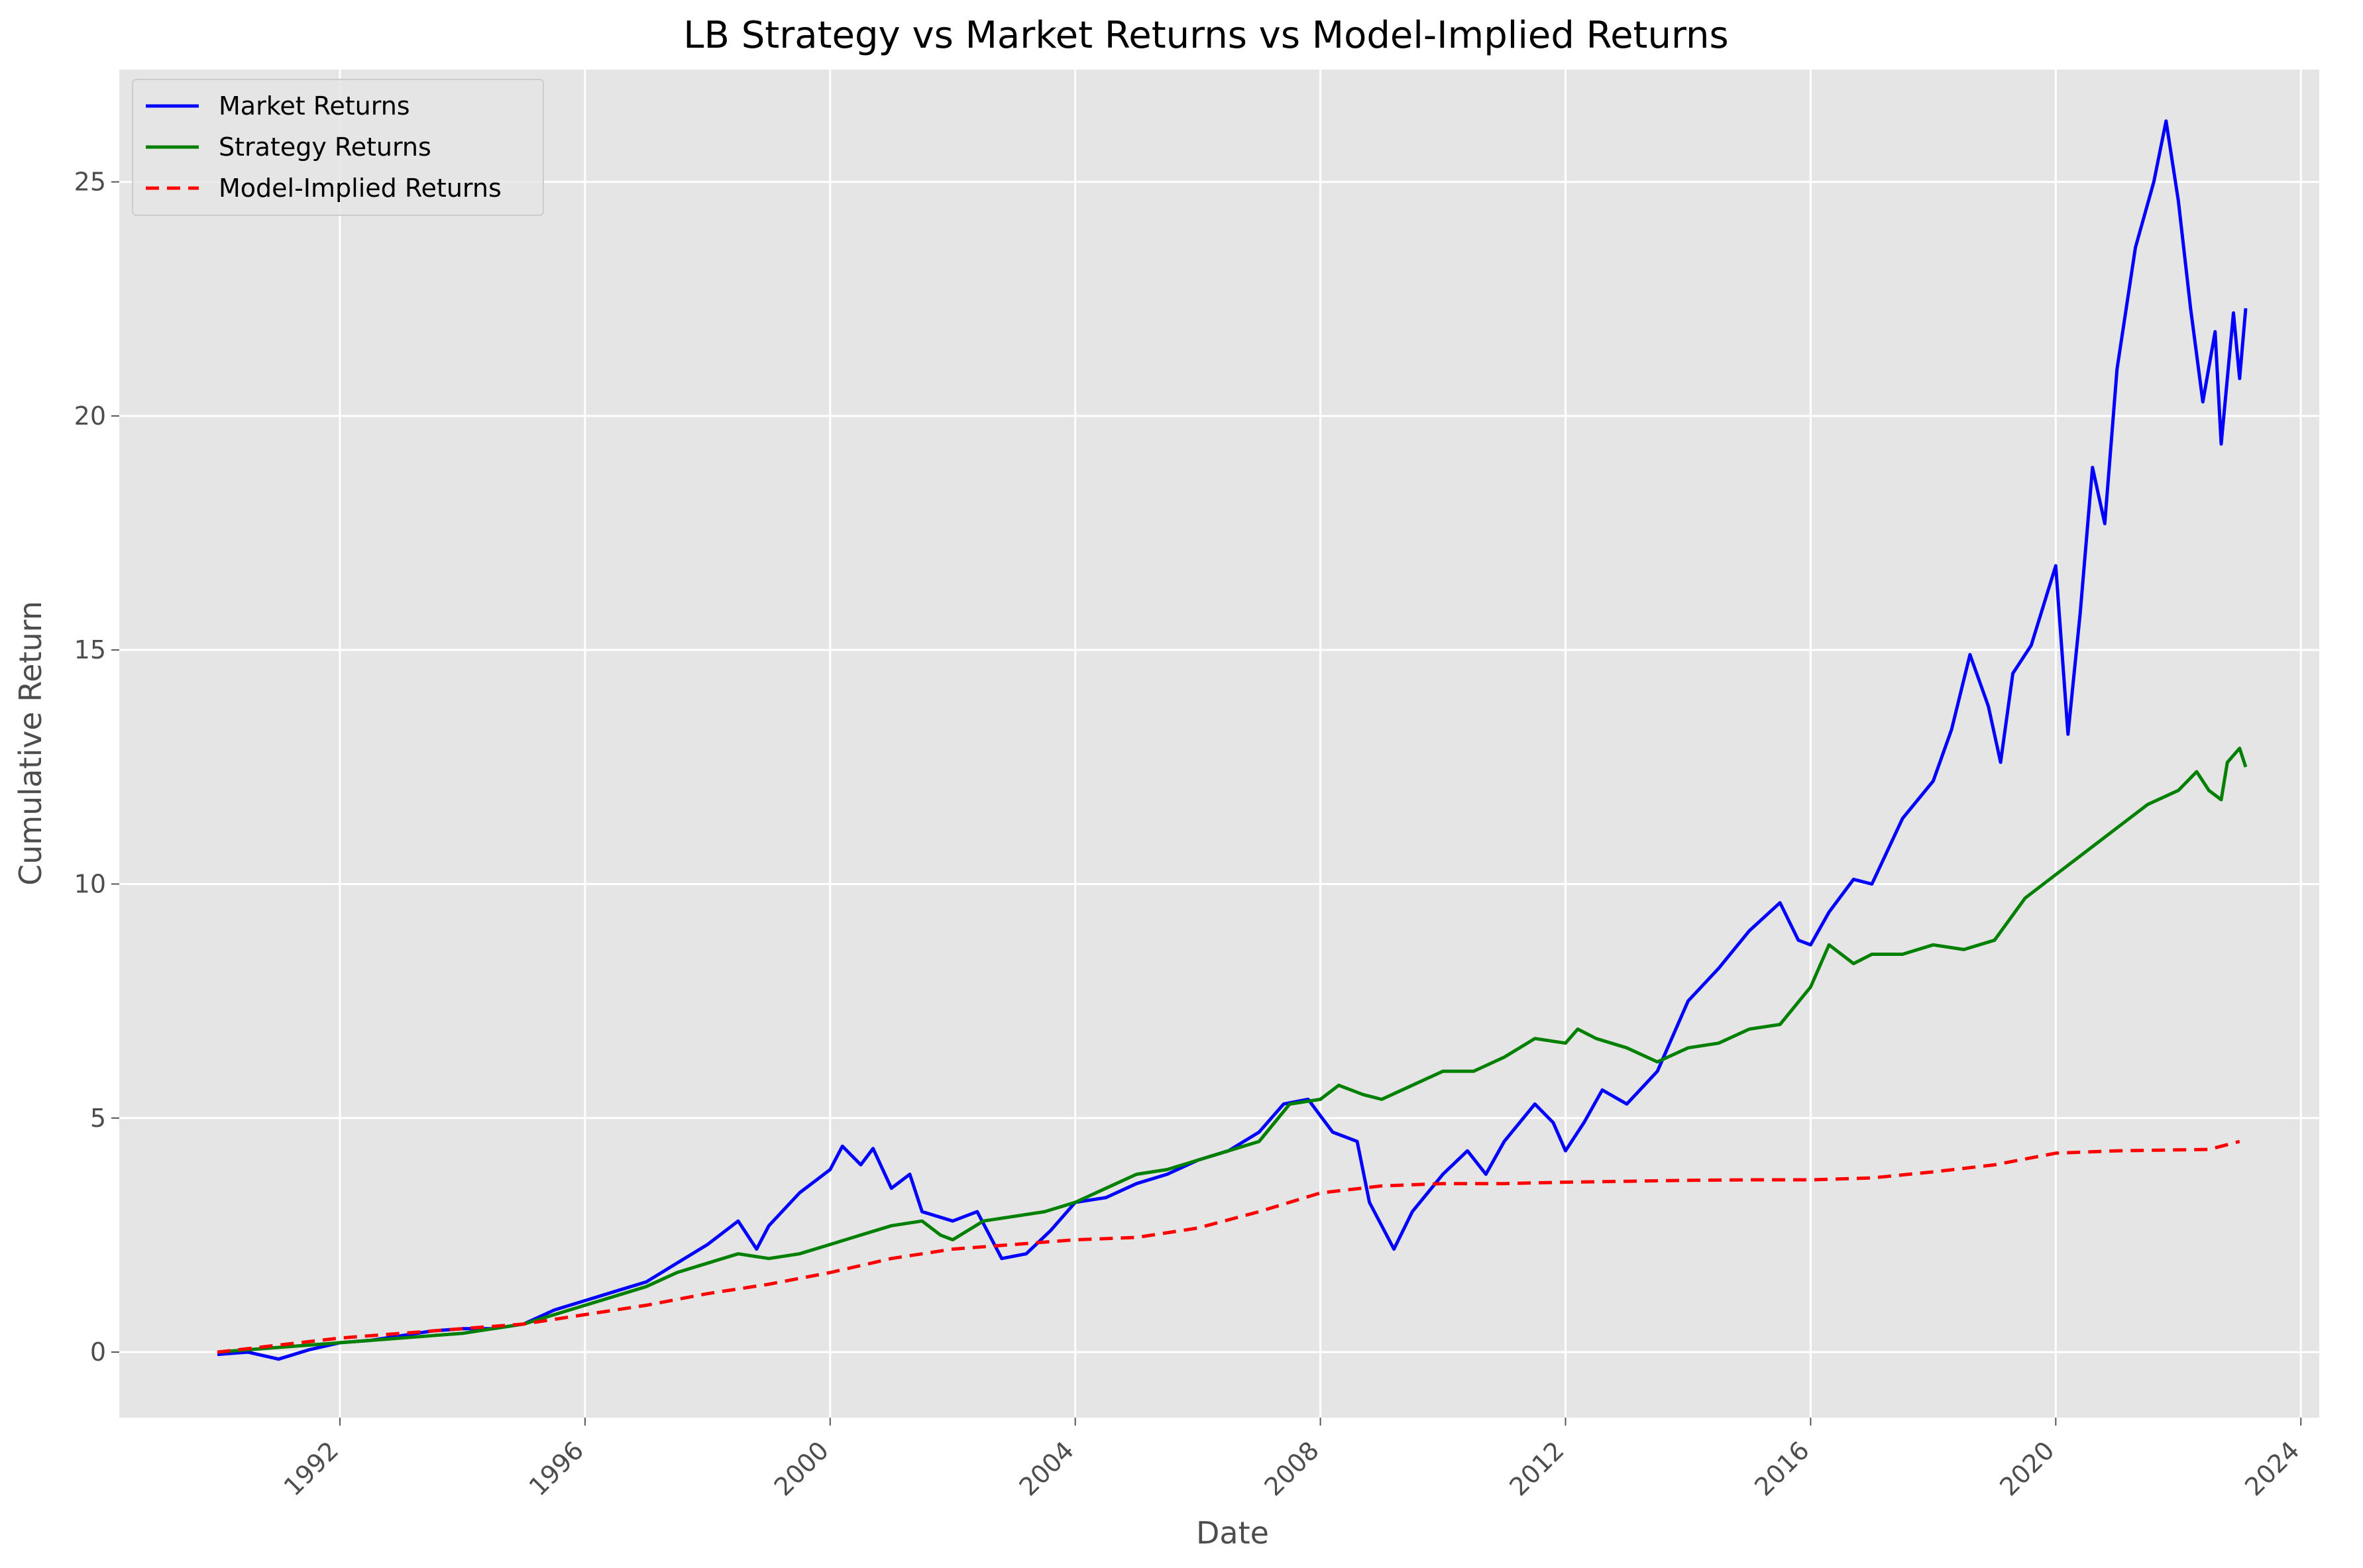  What do you see at coordinates (90, 649) in the screenshot?
I see `y-tick-label: 15` at bounding box center [90, 649].